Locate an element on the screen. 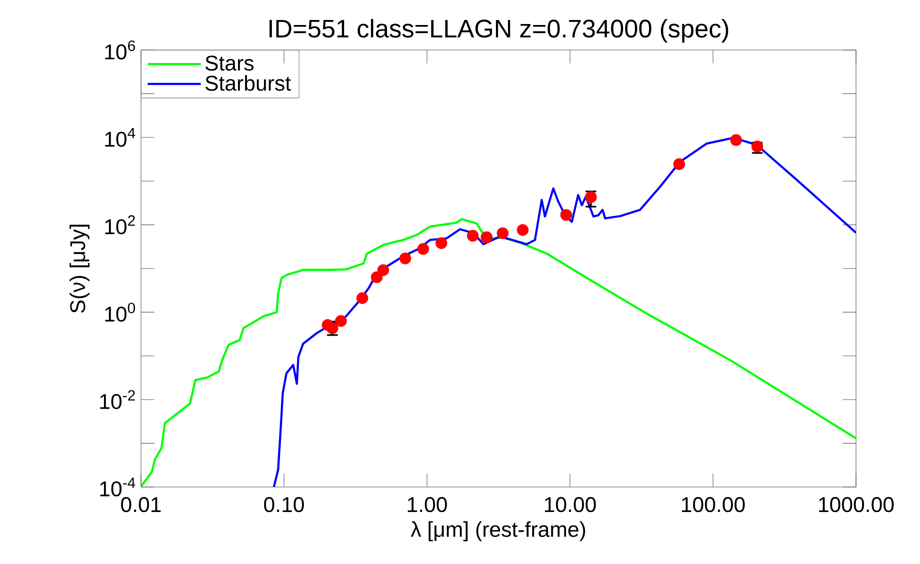  legend-label: Stars is located at coordinates (229, 63).